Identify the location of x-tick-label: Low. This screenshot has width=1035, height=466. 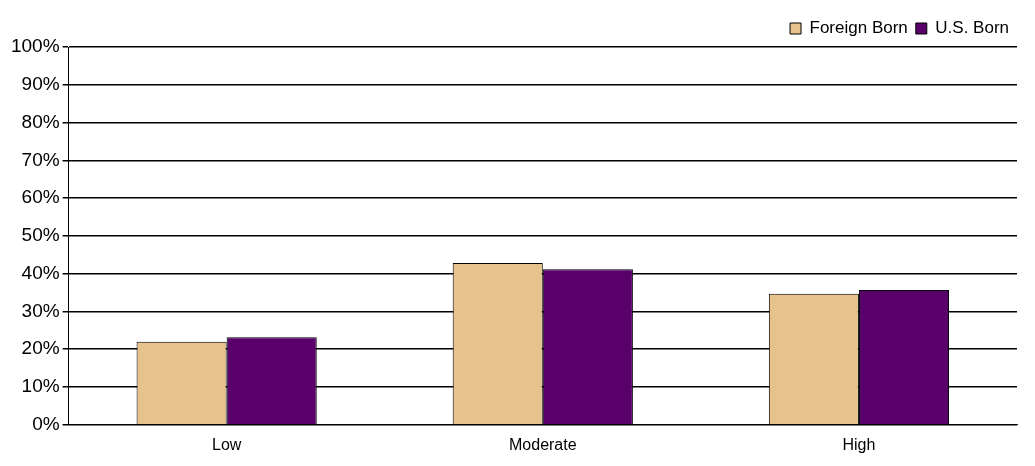
(226, 444).